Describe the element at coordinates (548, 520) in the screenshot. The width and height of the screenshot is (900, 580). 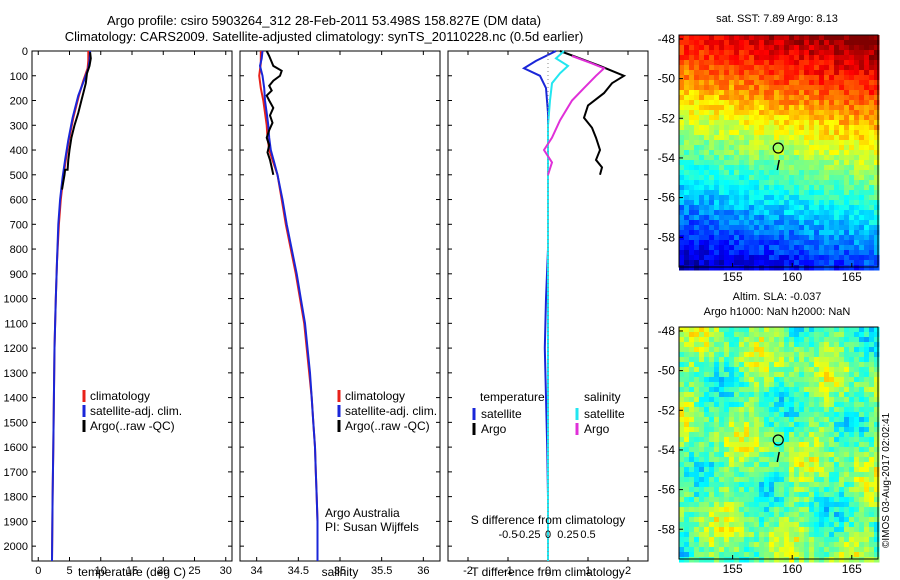
I see `s-difference-label: S difference from climatology` at that location.